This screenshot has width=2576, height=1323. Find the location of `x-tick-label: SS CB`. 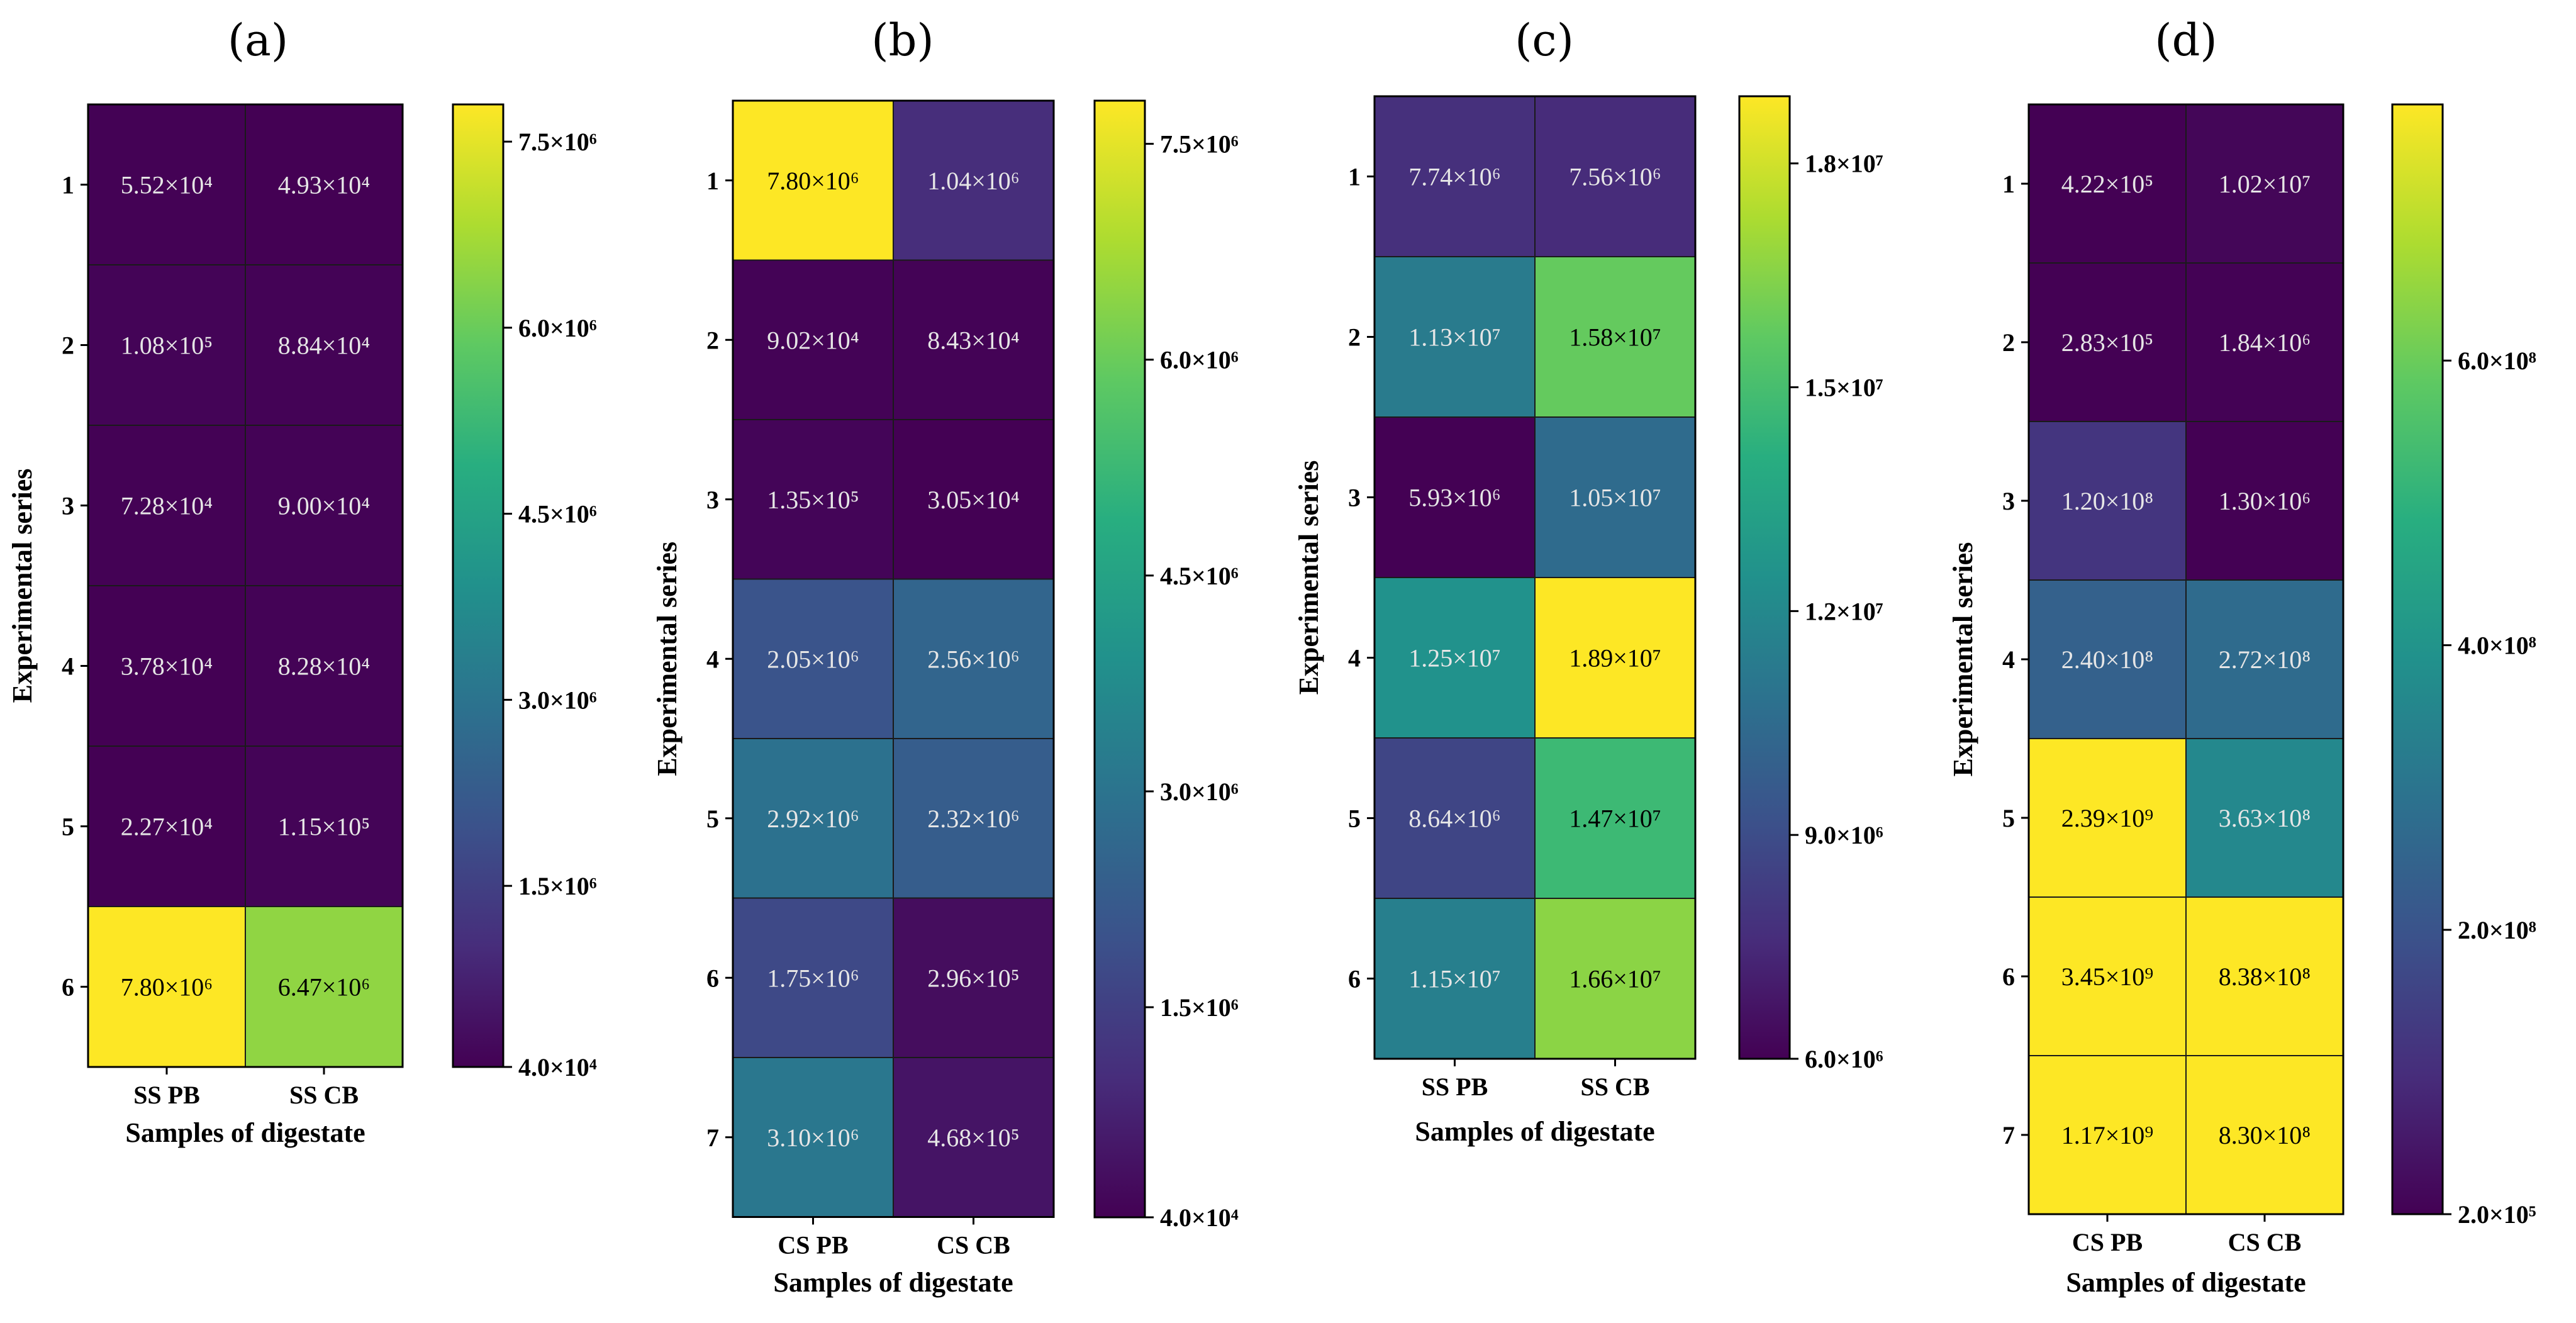

x-tick-label: SS CB is located at coordinates (324, 1095).